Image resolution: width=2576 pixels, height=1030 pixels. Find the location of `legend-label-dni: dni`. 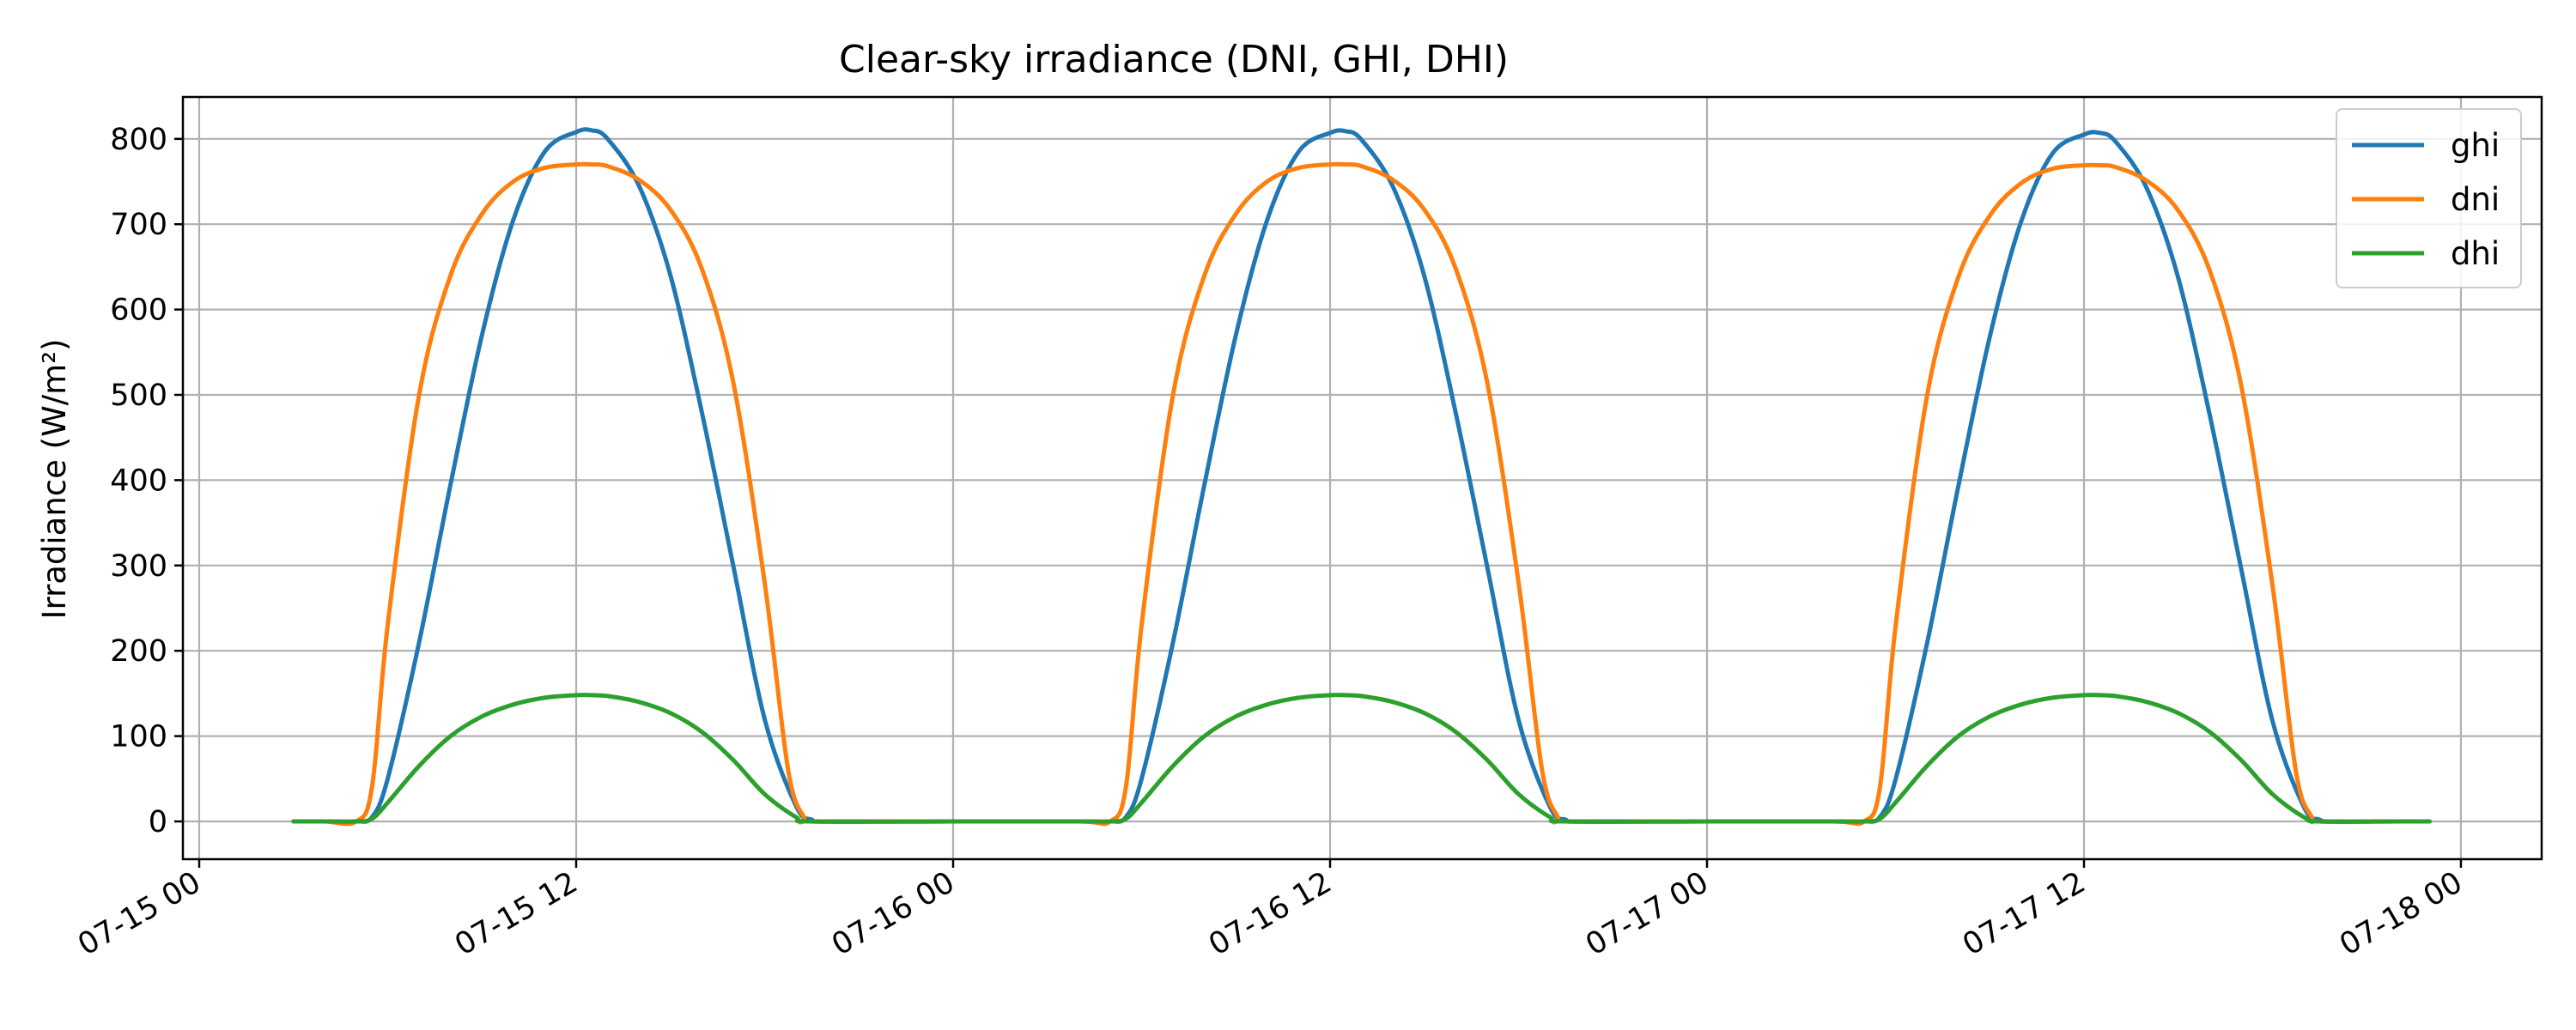

legend-label-dni: dni is located at coordinates (2475, 199).